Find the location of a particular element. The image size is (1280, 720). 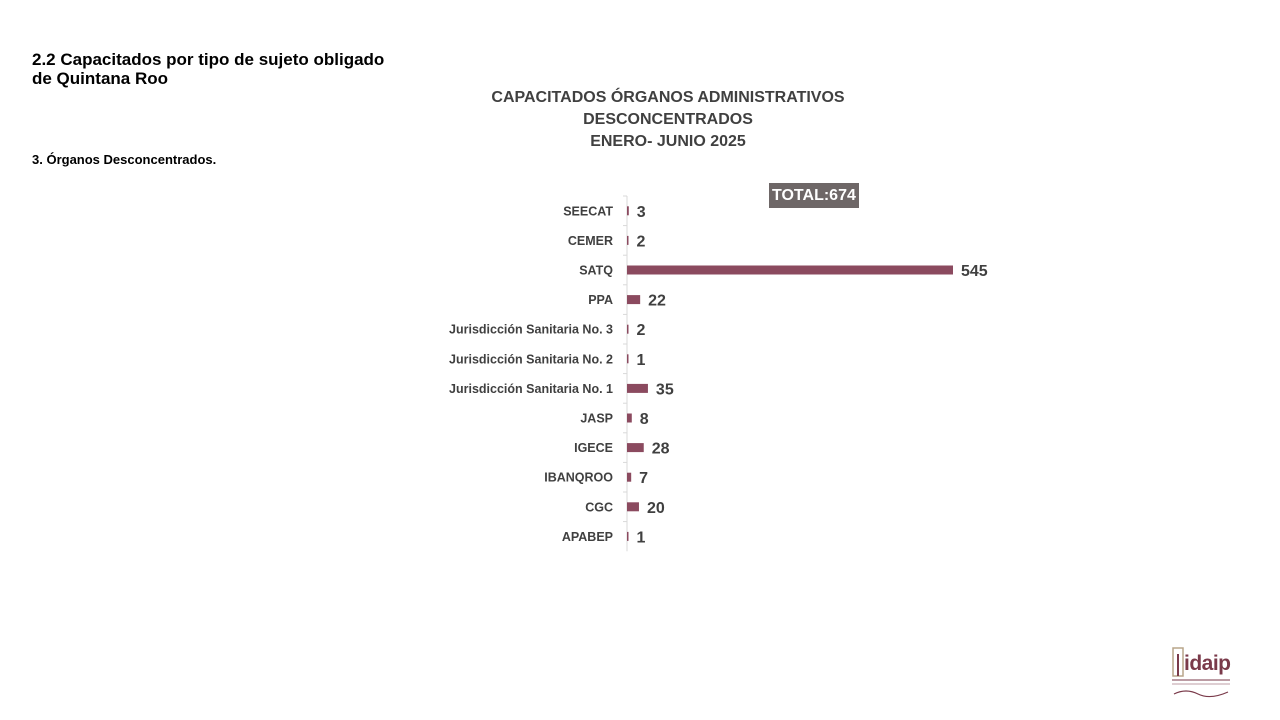

section-subtitle: 3. Órganos Desconcentrados. is located at coordinates (124, 159).